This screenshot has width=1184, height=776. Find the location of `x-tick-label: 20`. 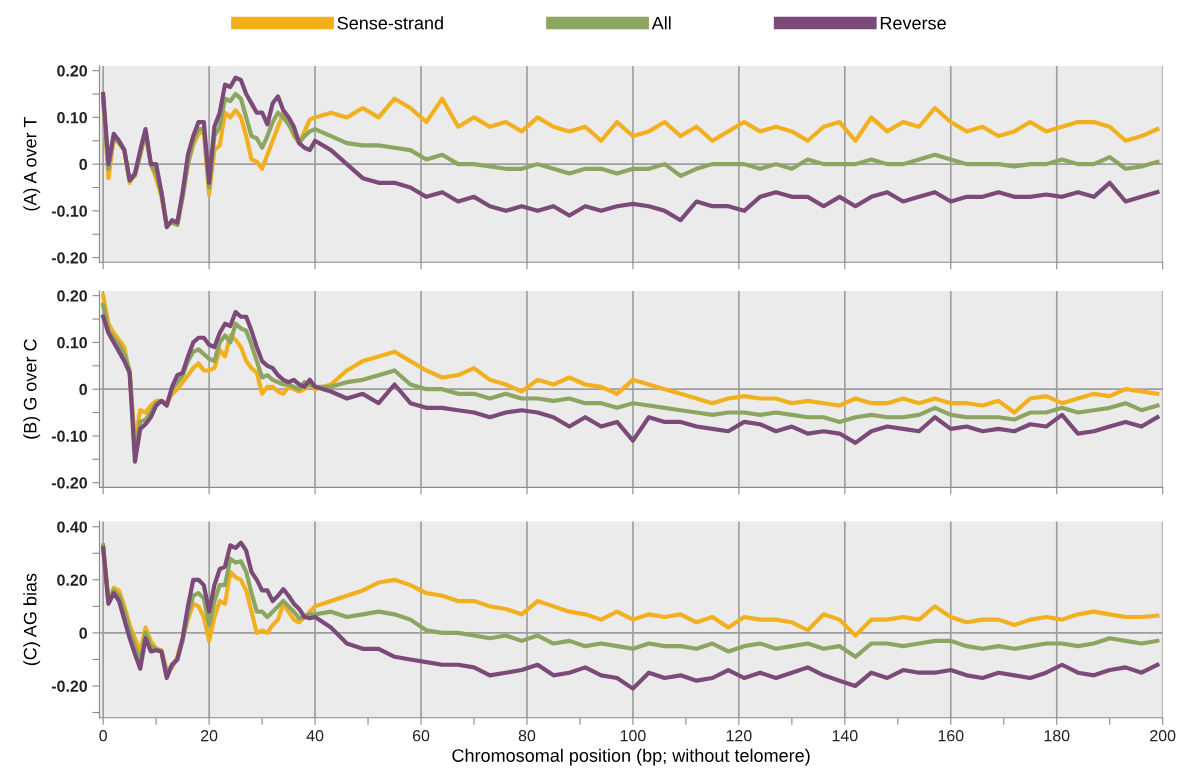

x-tick-label: 20 is located at coordinates (209, 736).